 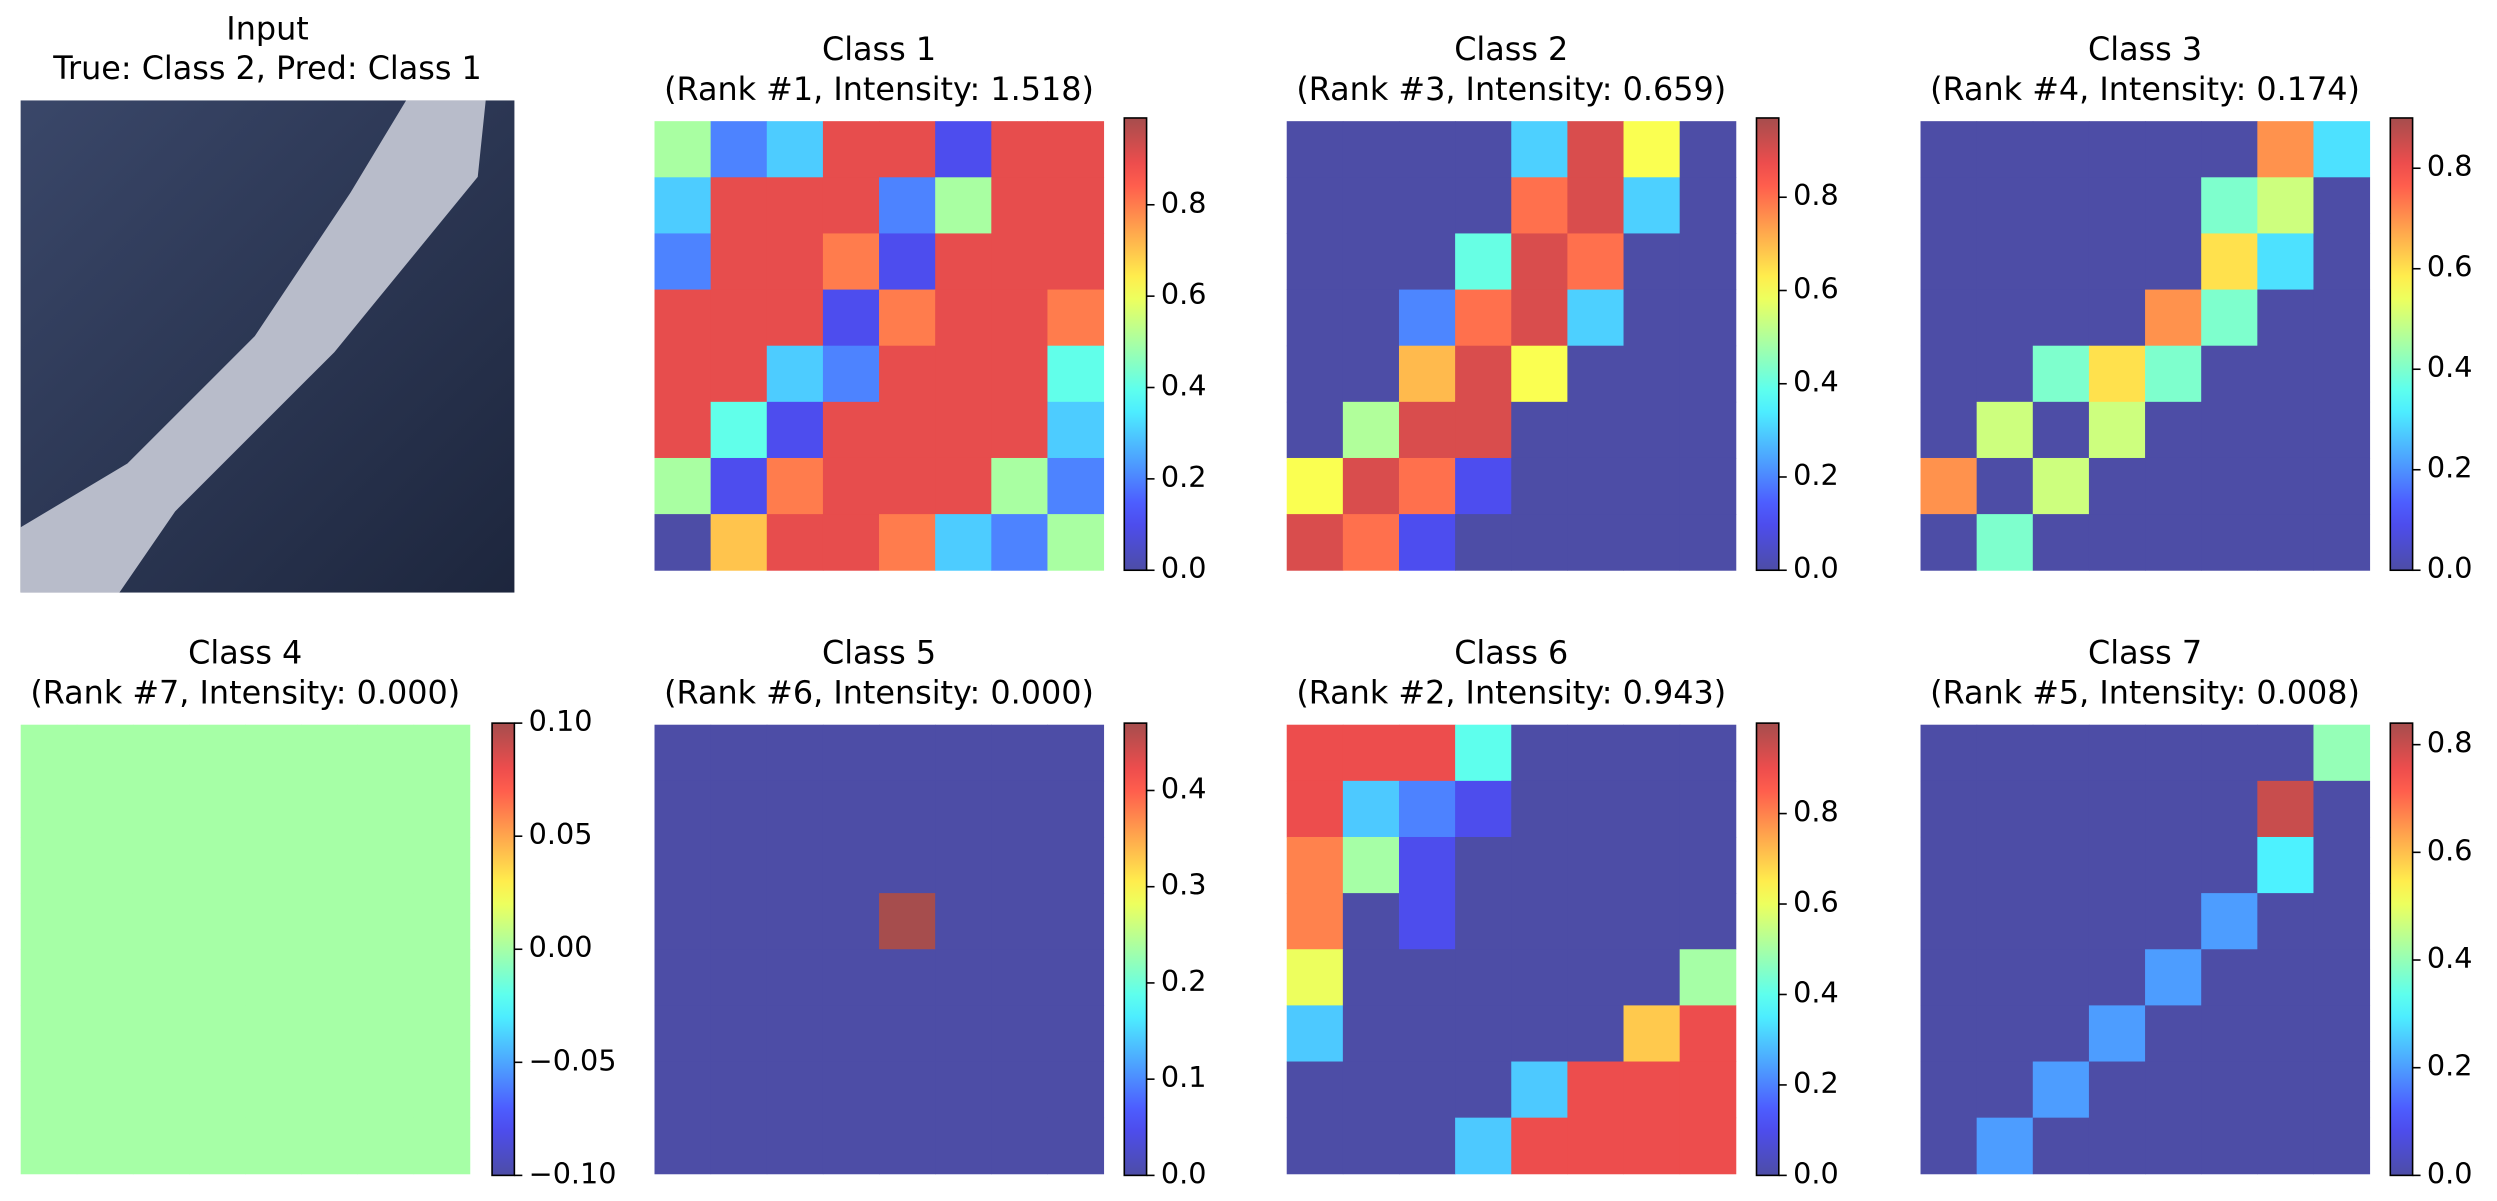 What do you see at coordinates (1511, 49) in the screenshot?
I see `panel-title: Class 2` at bounding box center [1511, 49].